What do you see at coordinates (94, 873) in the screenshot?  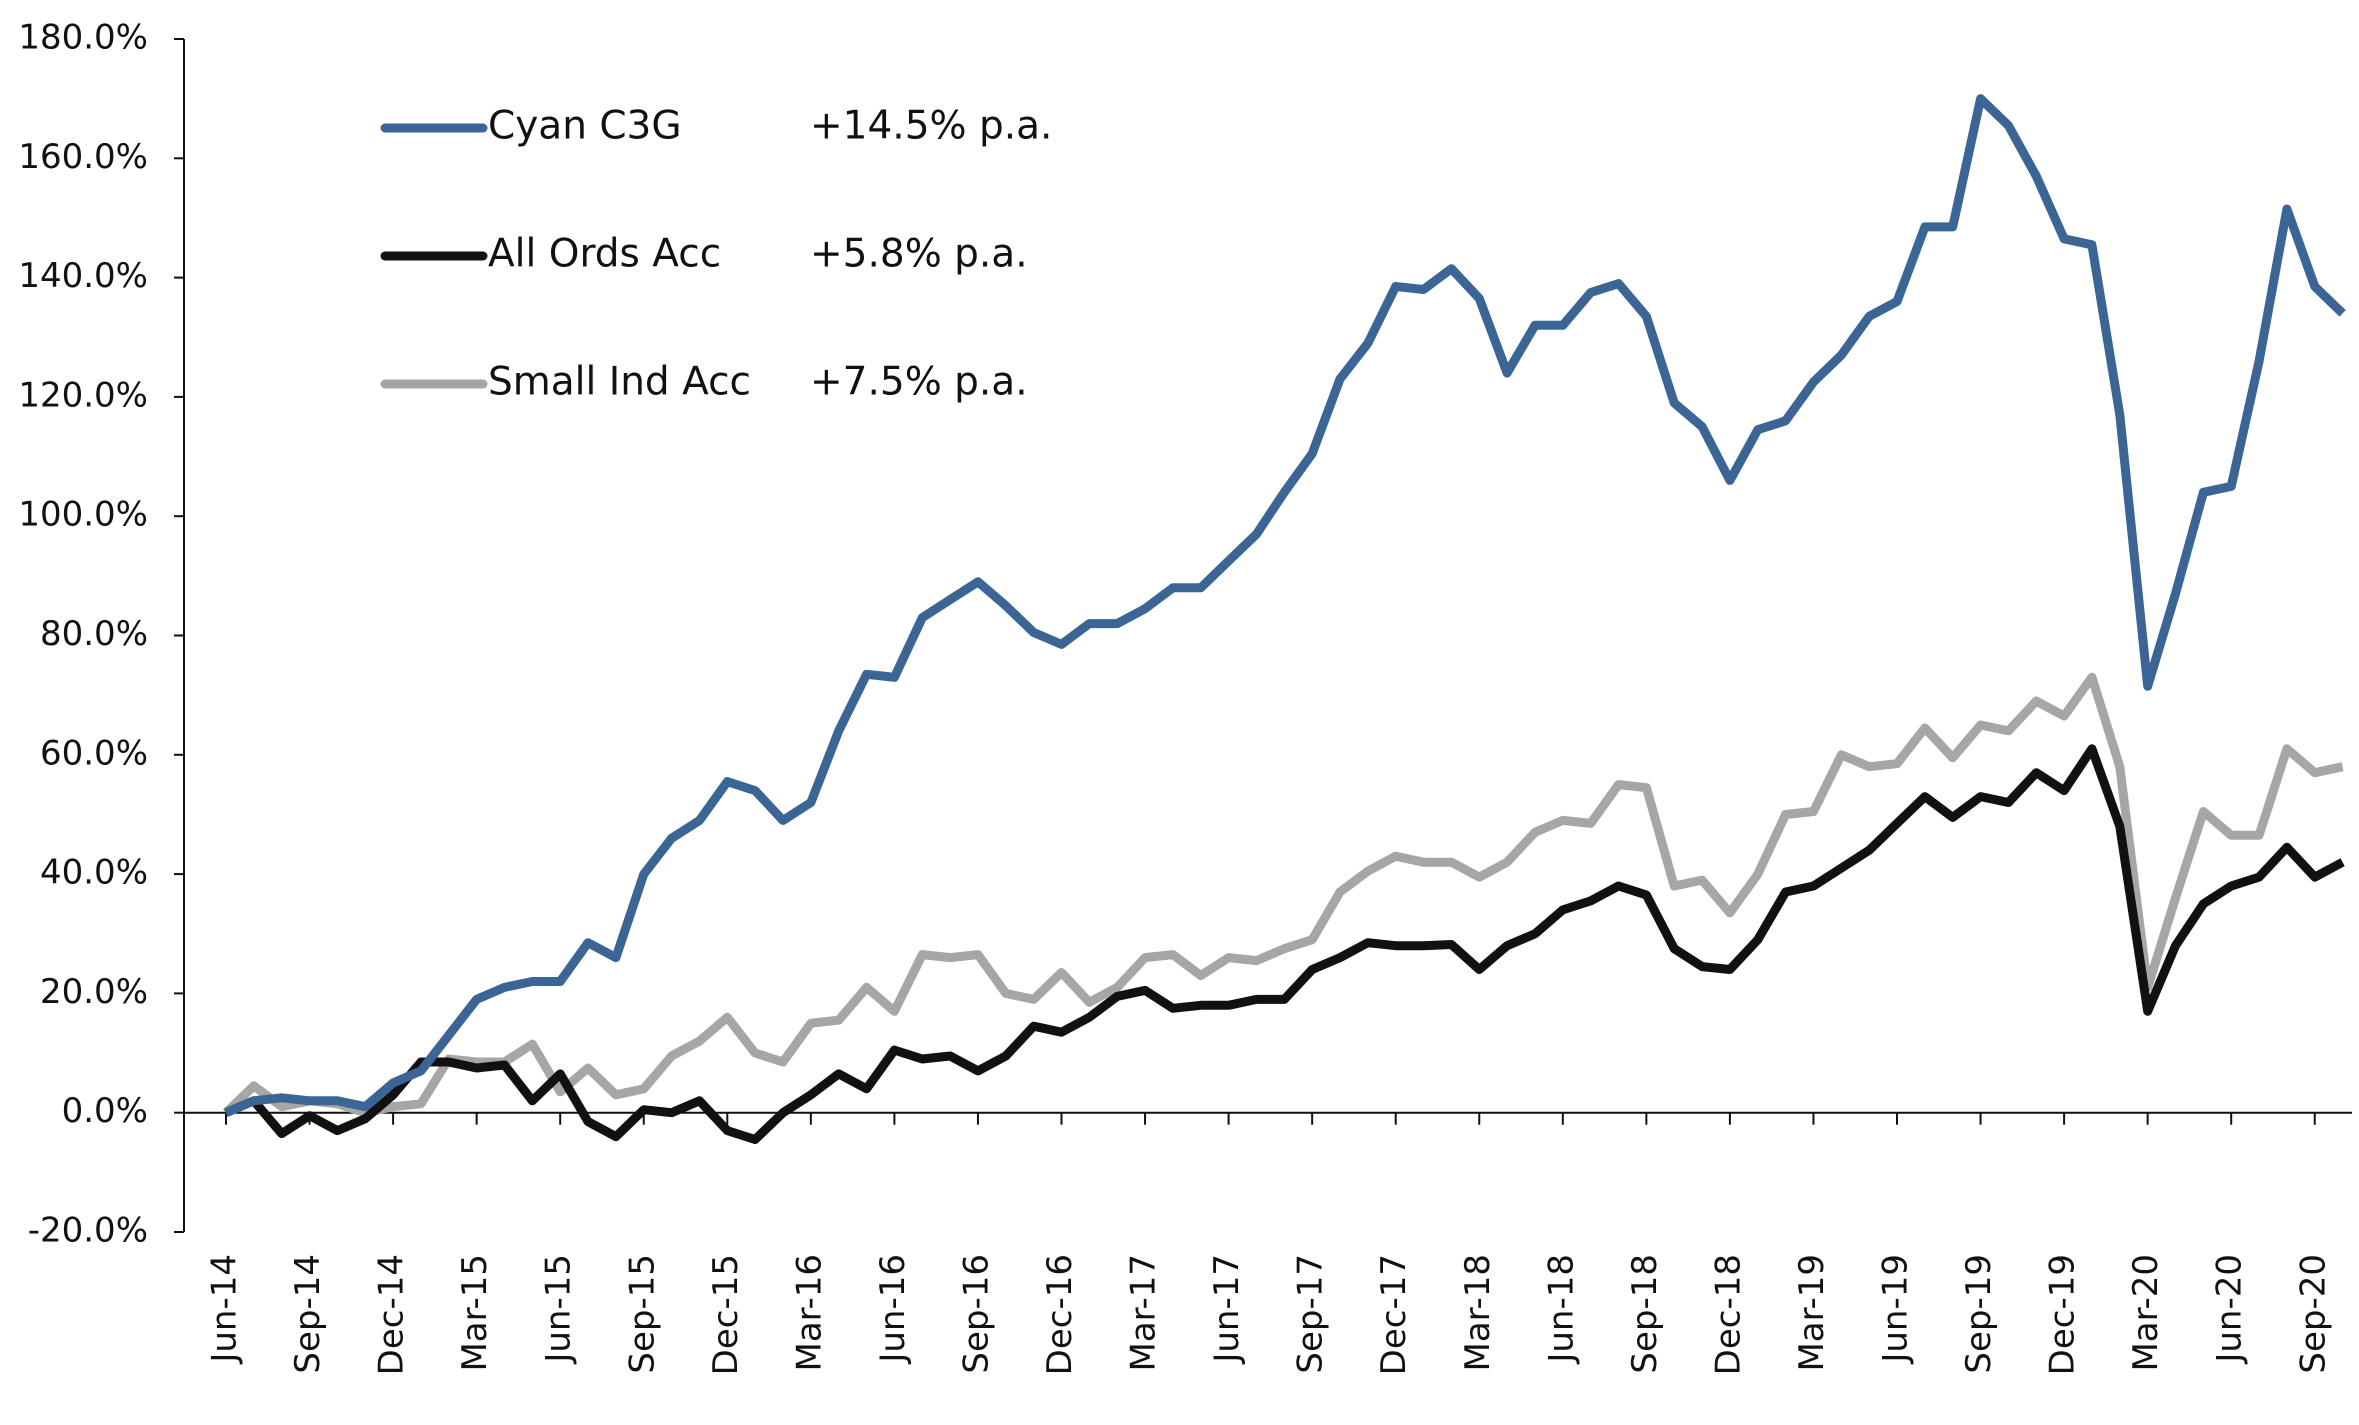 I see `y-tick-label: 40.0%` at bounding box center [94, 873].